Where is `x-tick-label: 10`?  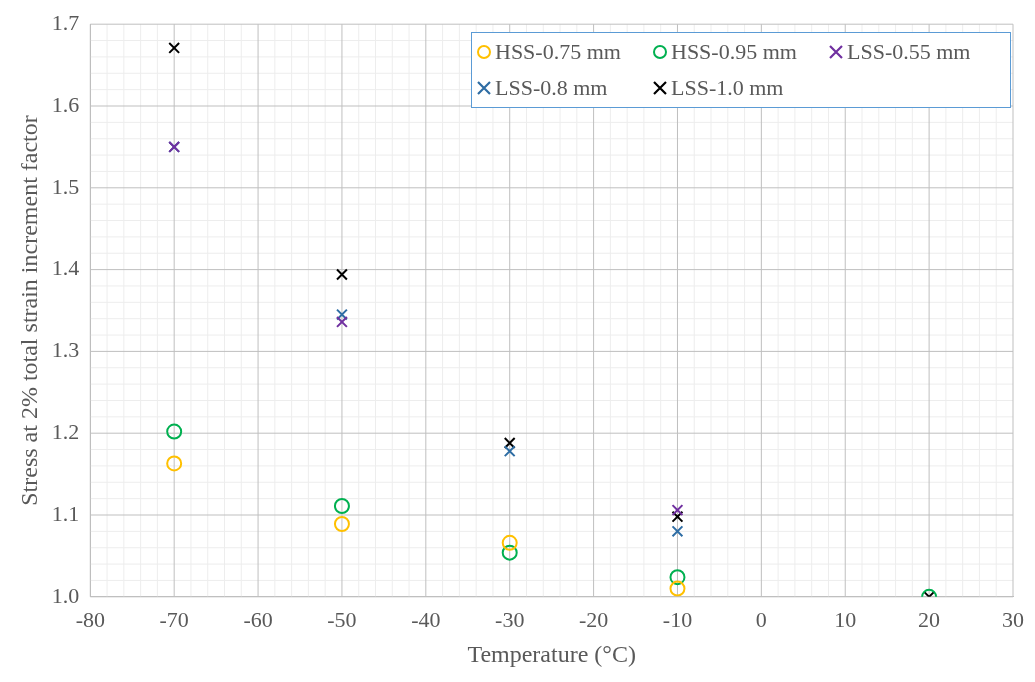
x-tick-label: 10 is located at coordinates (845, 619).